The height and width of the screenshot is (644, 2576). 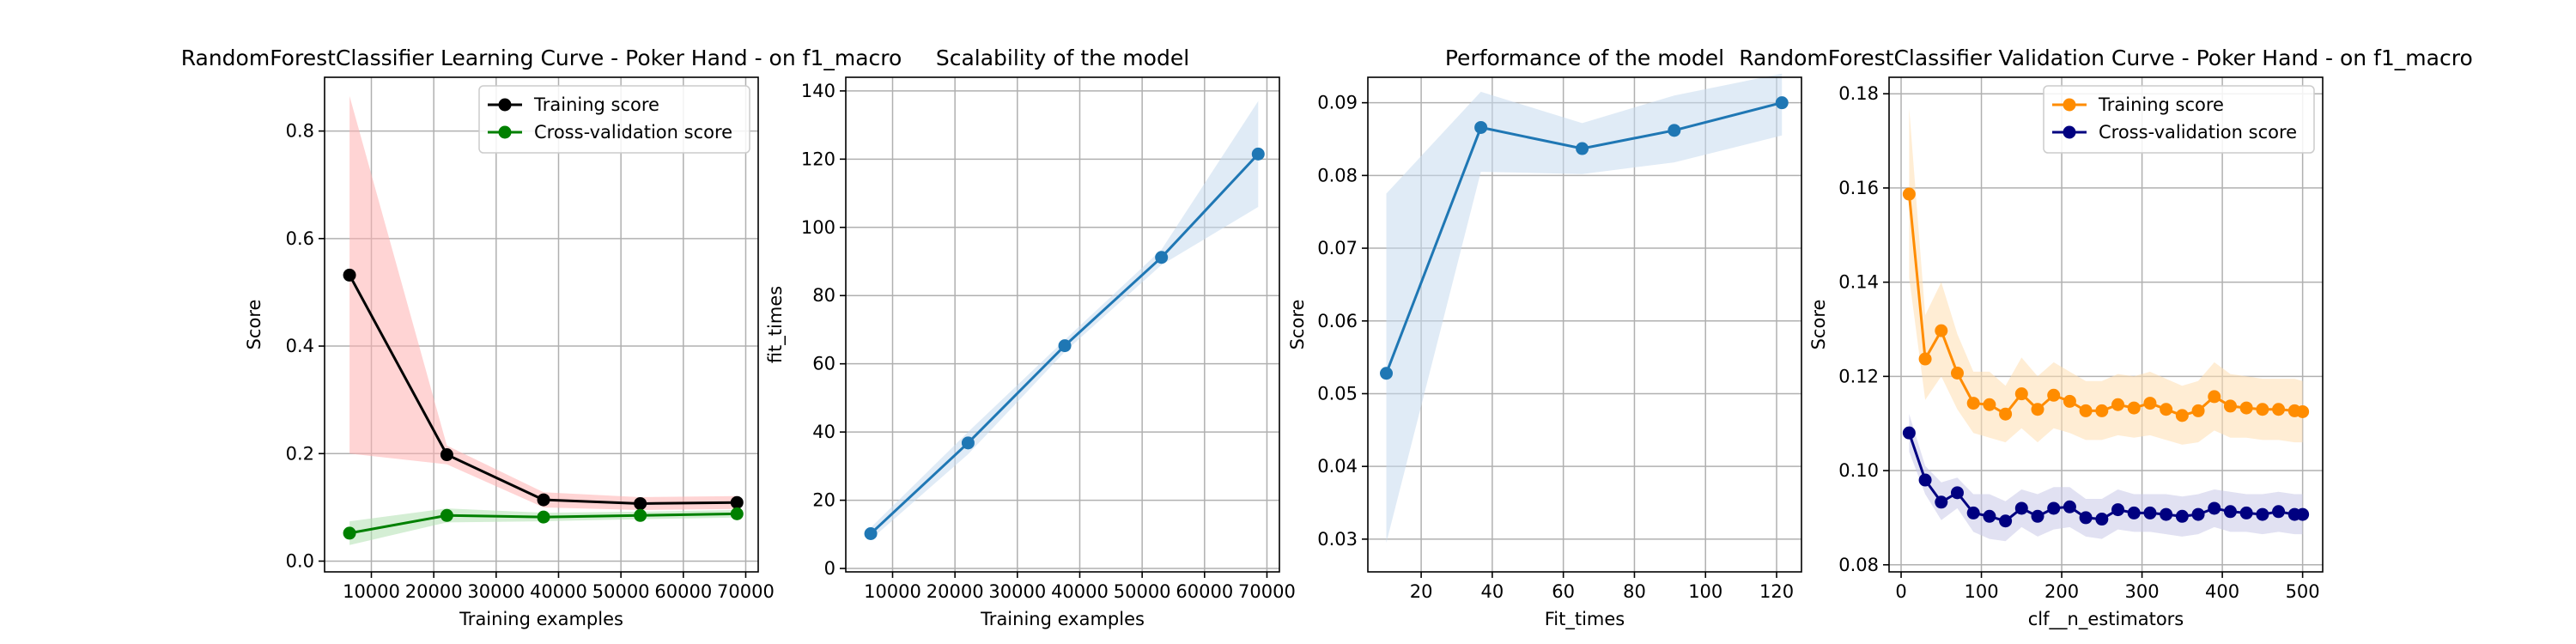 What do you see at coordinates (1705, 591) in the screenshot?
I see `x-tick-label: 100` at bounding box center [1705, 591].